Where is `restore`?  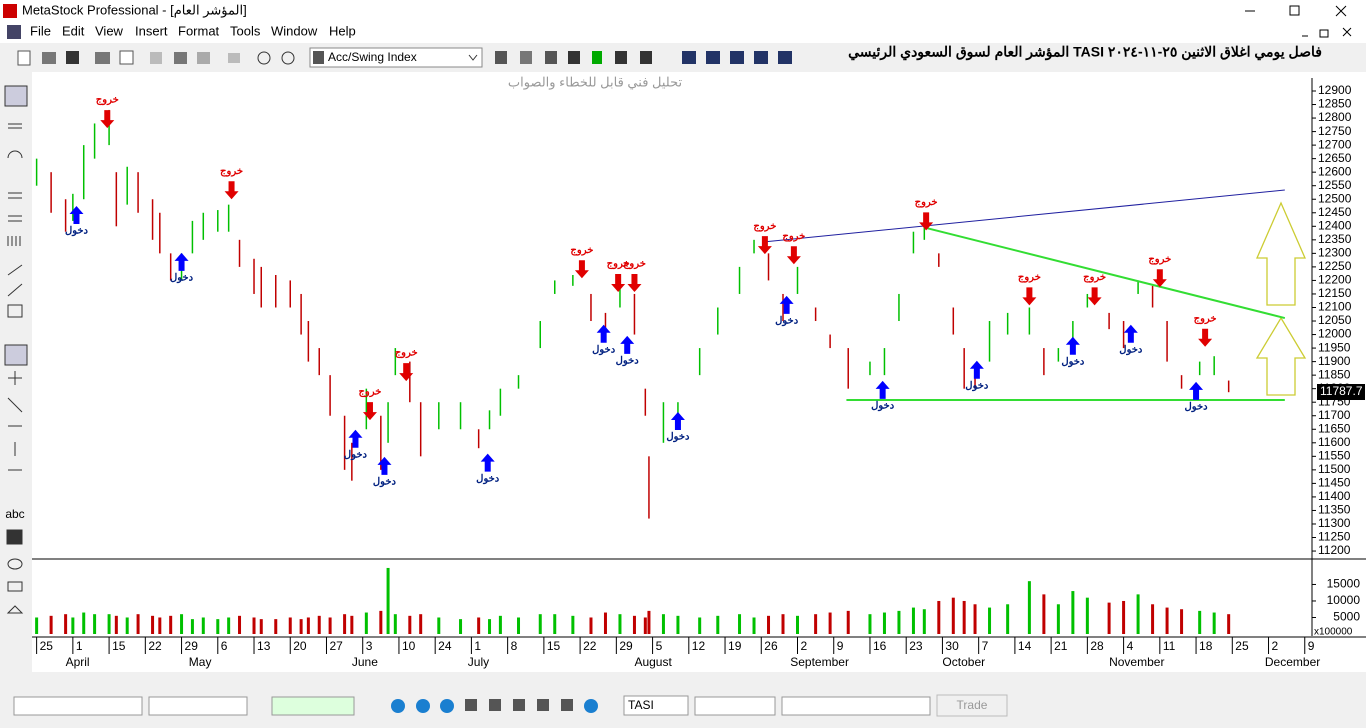
restore is located at coordinates (1294, 10).